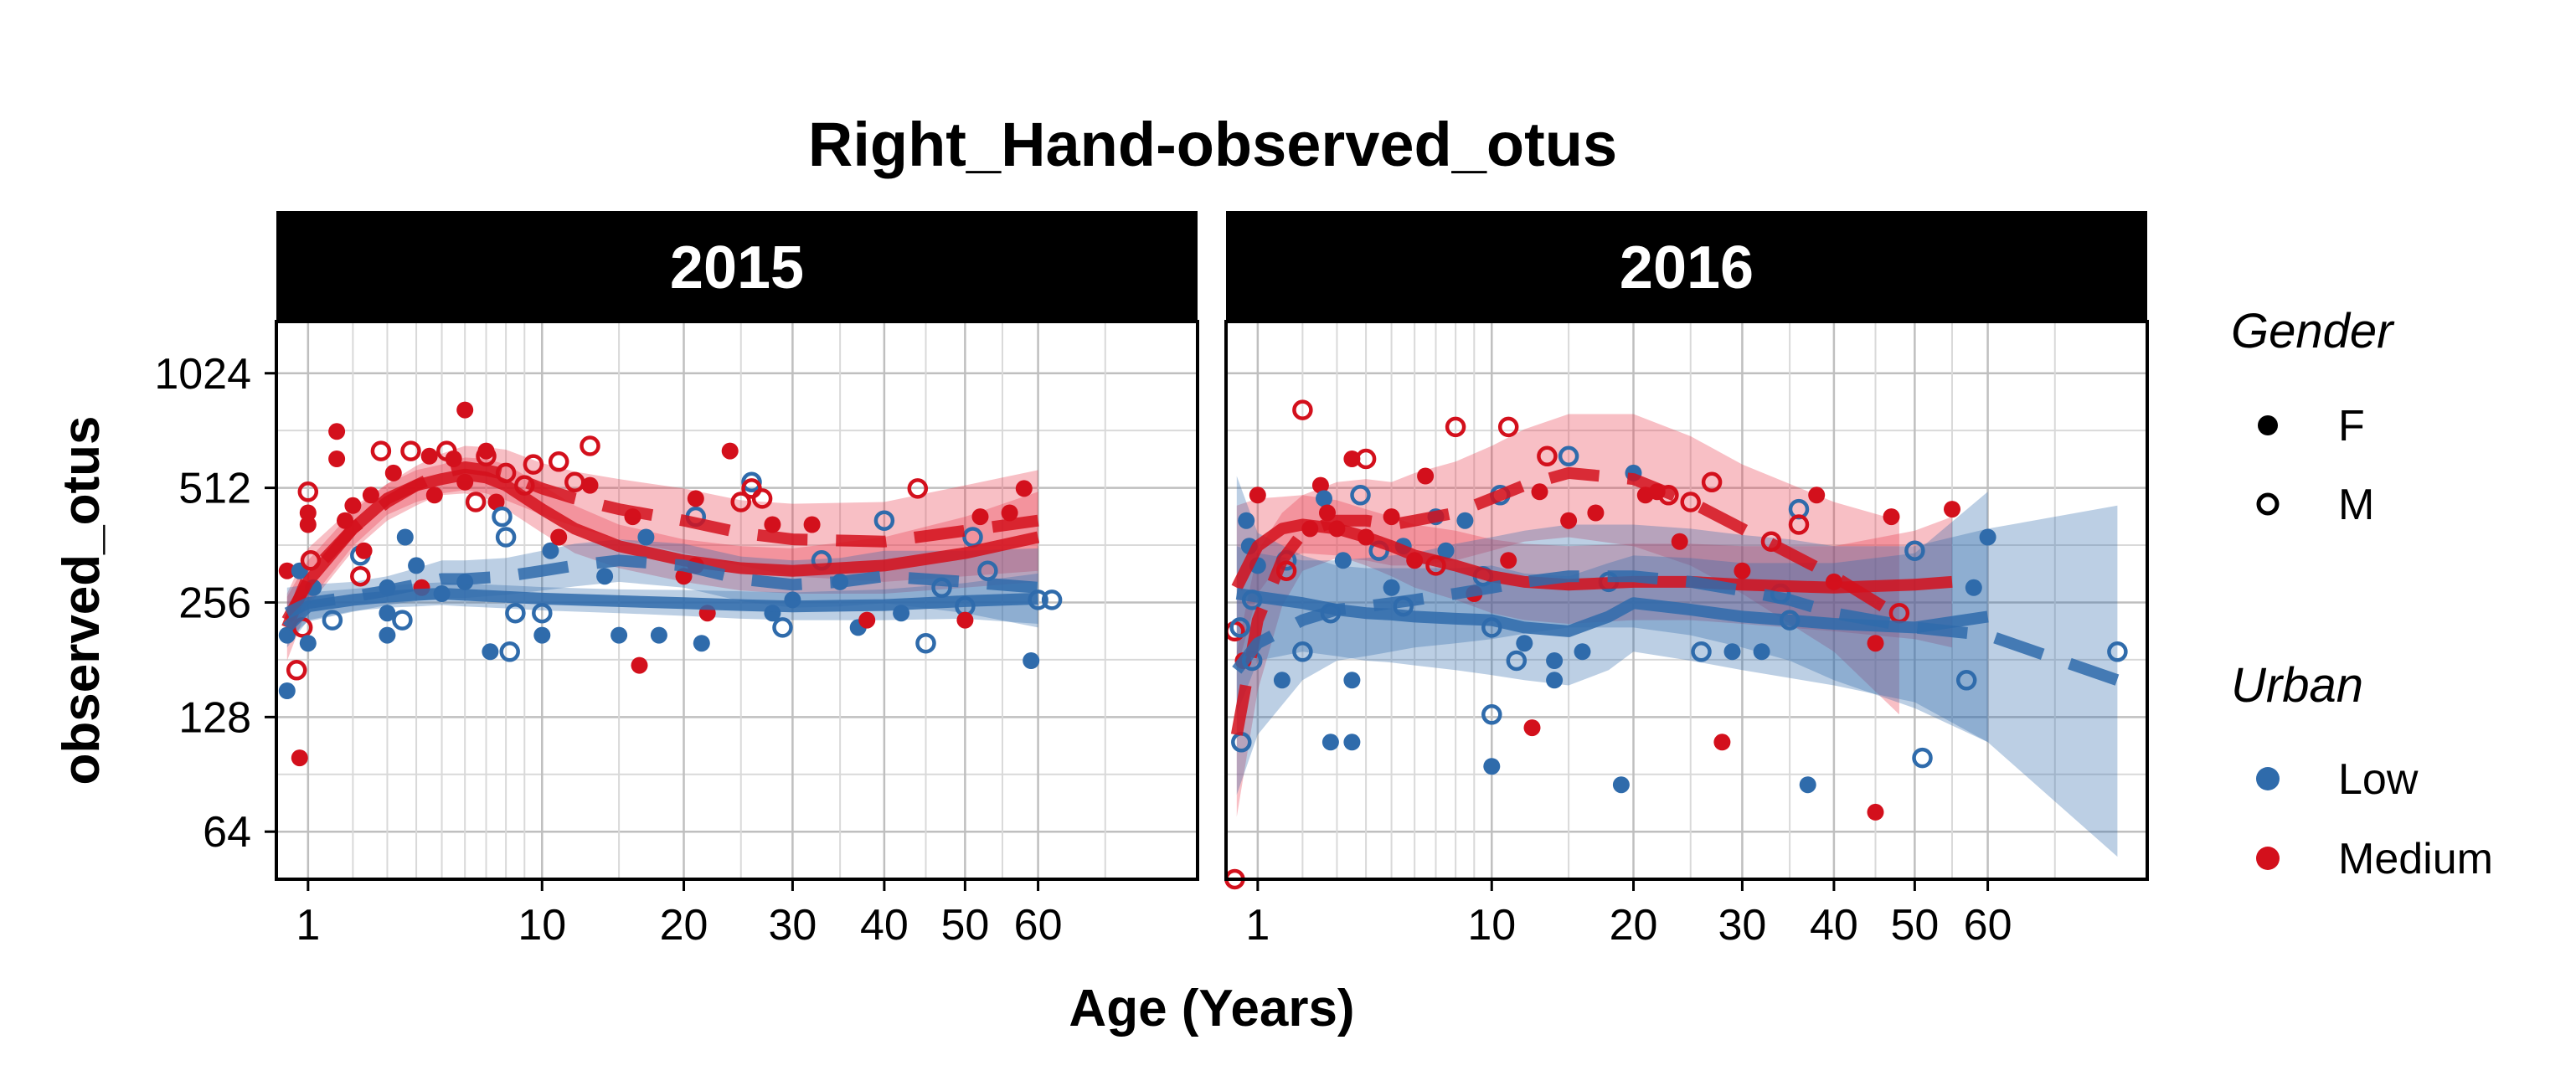 The image size is (2576, 1076). I want to click on y-axis-title: observed_otus, so click(82, 600).